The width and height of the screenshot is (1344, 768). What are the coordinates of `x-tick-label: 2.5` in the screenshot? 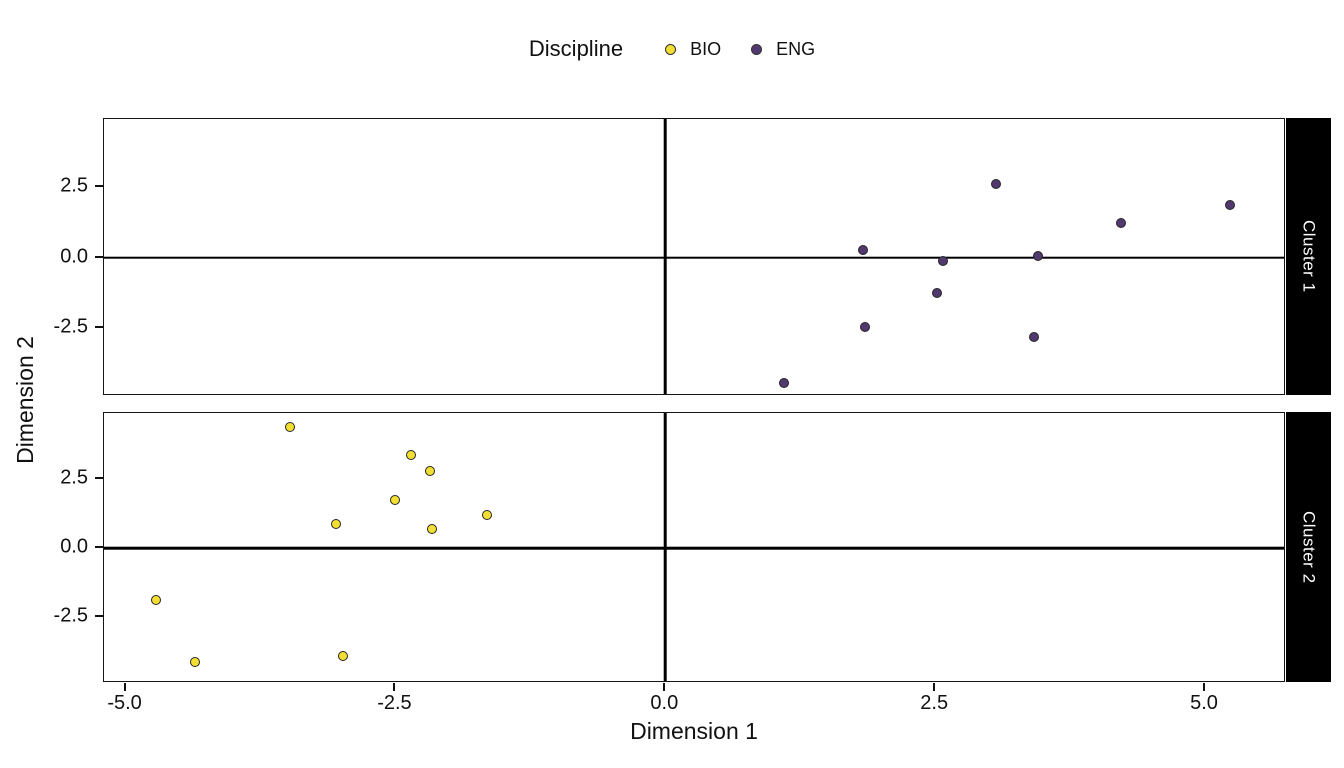 It's located at (934, 703).